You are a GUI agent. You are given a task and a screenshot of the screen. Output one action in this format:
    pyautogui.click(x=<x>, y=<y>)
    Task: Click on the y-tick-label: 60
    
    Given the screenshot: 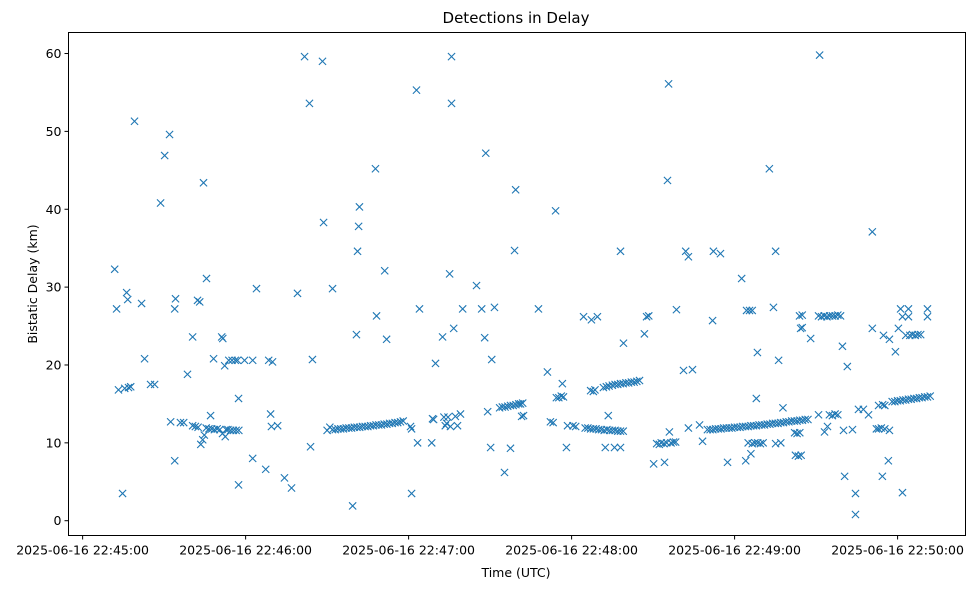 What is the action you would take?
    pyautogui.click(x=54, y=53)
    